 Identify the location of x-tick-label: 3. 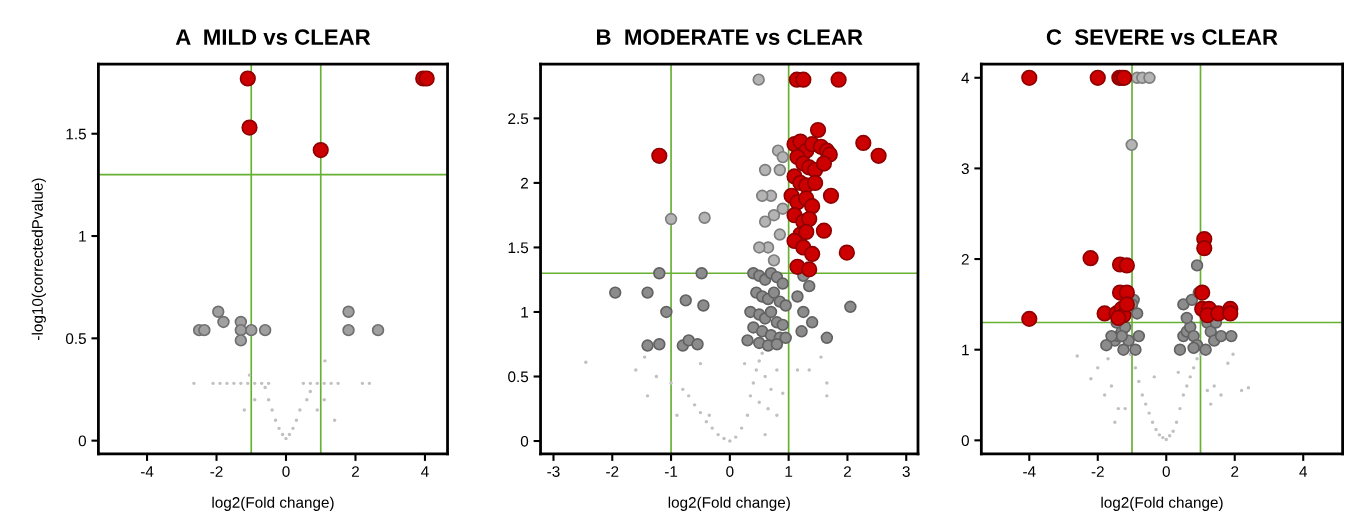
(906, 471).